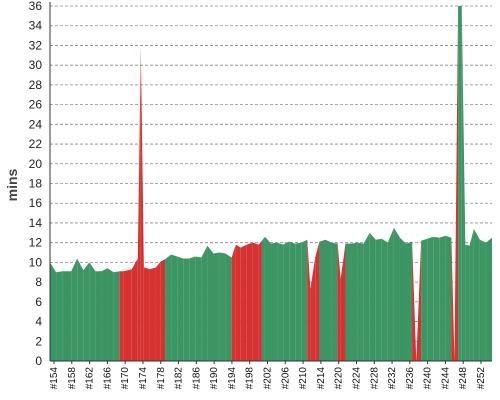 Image resolution: width=500 pixels, height=400 pixels. I want to click on y-tick-label: 16, so click(36, 203).